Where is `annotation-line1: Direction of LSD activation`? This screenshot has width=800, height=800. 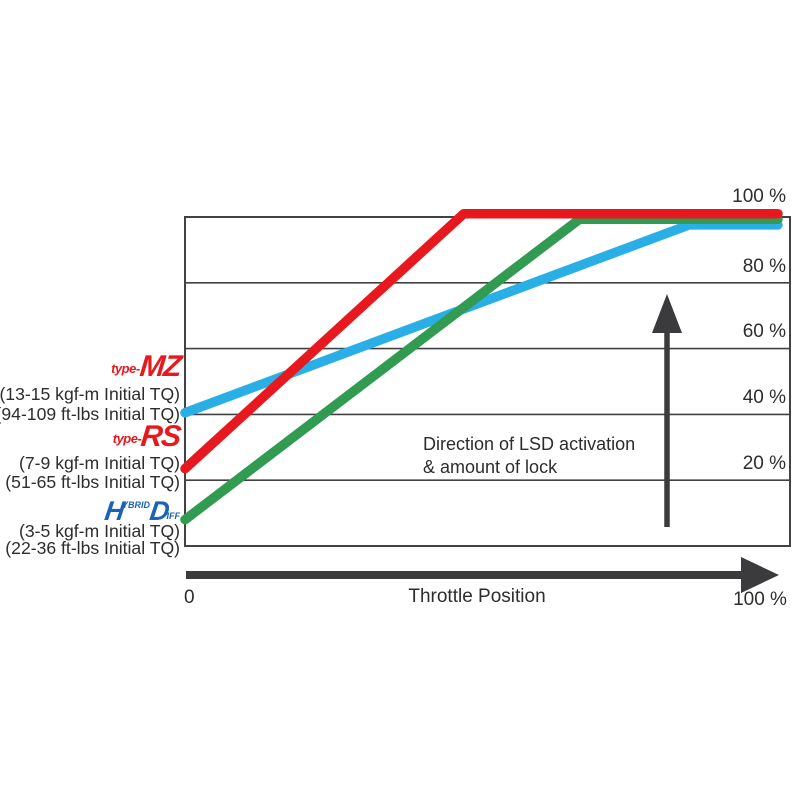 annotation-line1: Direction of LSD activation is located at coordinates (529, 444).